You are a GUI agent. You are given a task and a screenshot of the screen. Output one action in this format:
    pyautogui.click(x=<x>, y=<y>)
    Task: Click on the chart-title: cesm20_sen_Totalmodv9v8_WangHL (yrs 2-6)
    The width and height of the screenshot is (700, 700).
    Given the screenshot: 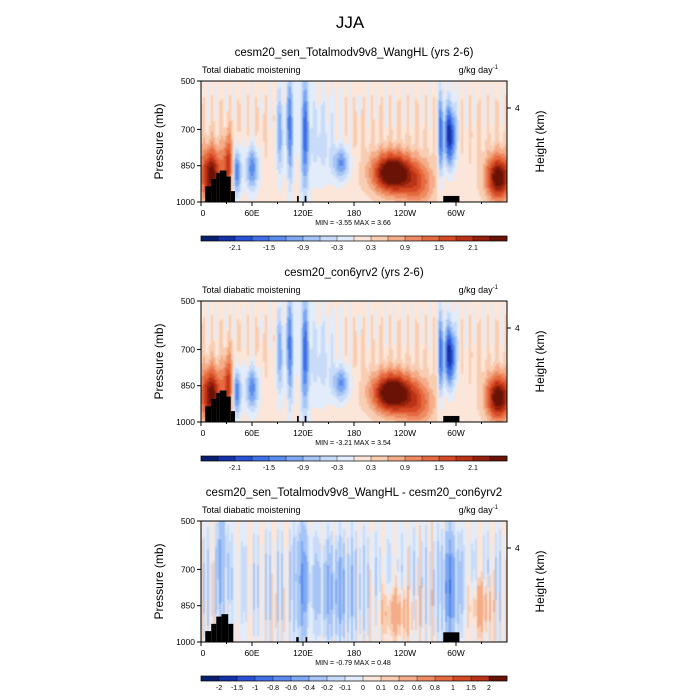 What is the action you would take?
    pyautogui.click(x=354, y=53)
    